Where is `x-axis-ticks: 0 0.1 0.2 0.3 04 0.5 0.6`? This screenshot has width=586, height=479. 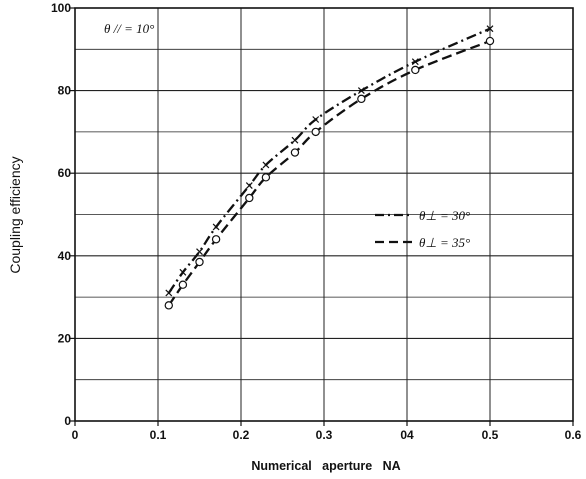
x-axis-ticks: 0 0.1 0.2 0.3 04 0.5 0.6 is located at coordinates (327, 431).